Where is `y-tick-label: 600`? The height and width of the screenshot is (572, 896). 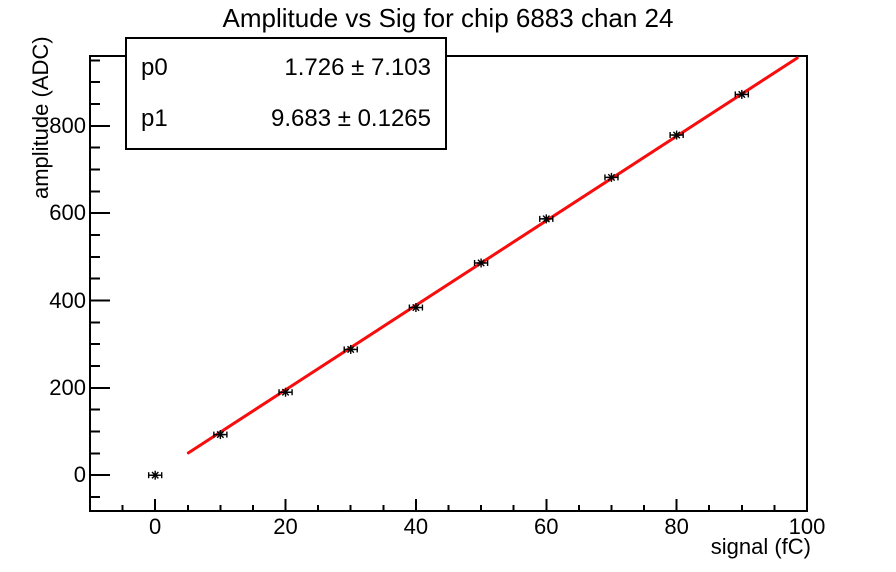 y-tick-label: 600 is located at coordinates (67, 213).